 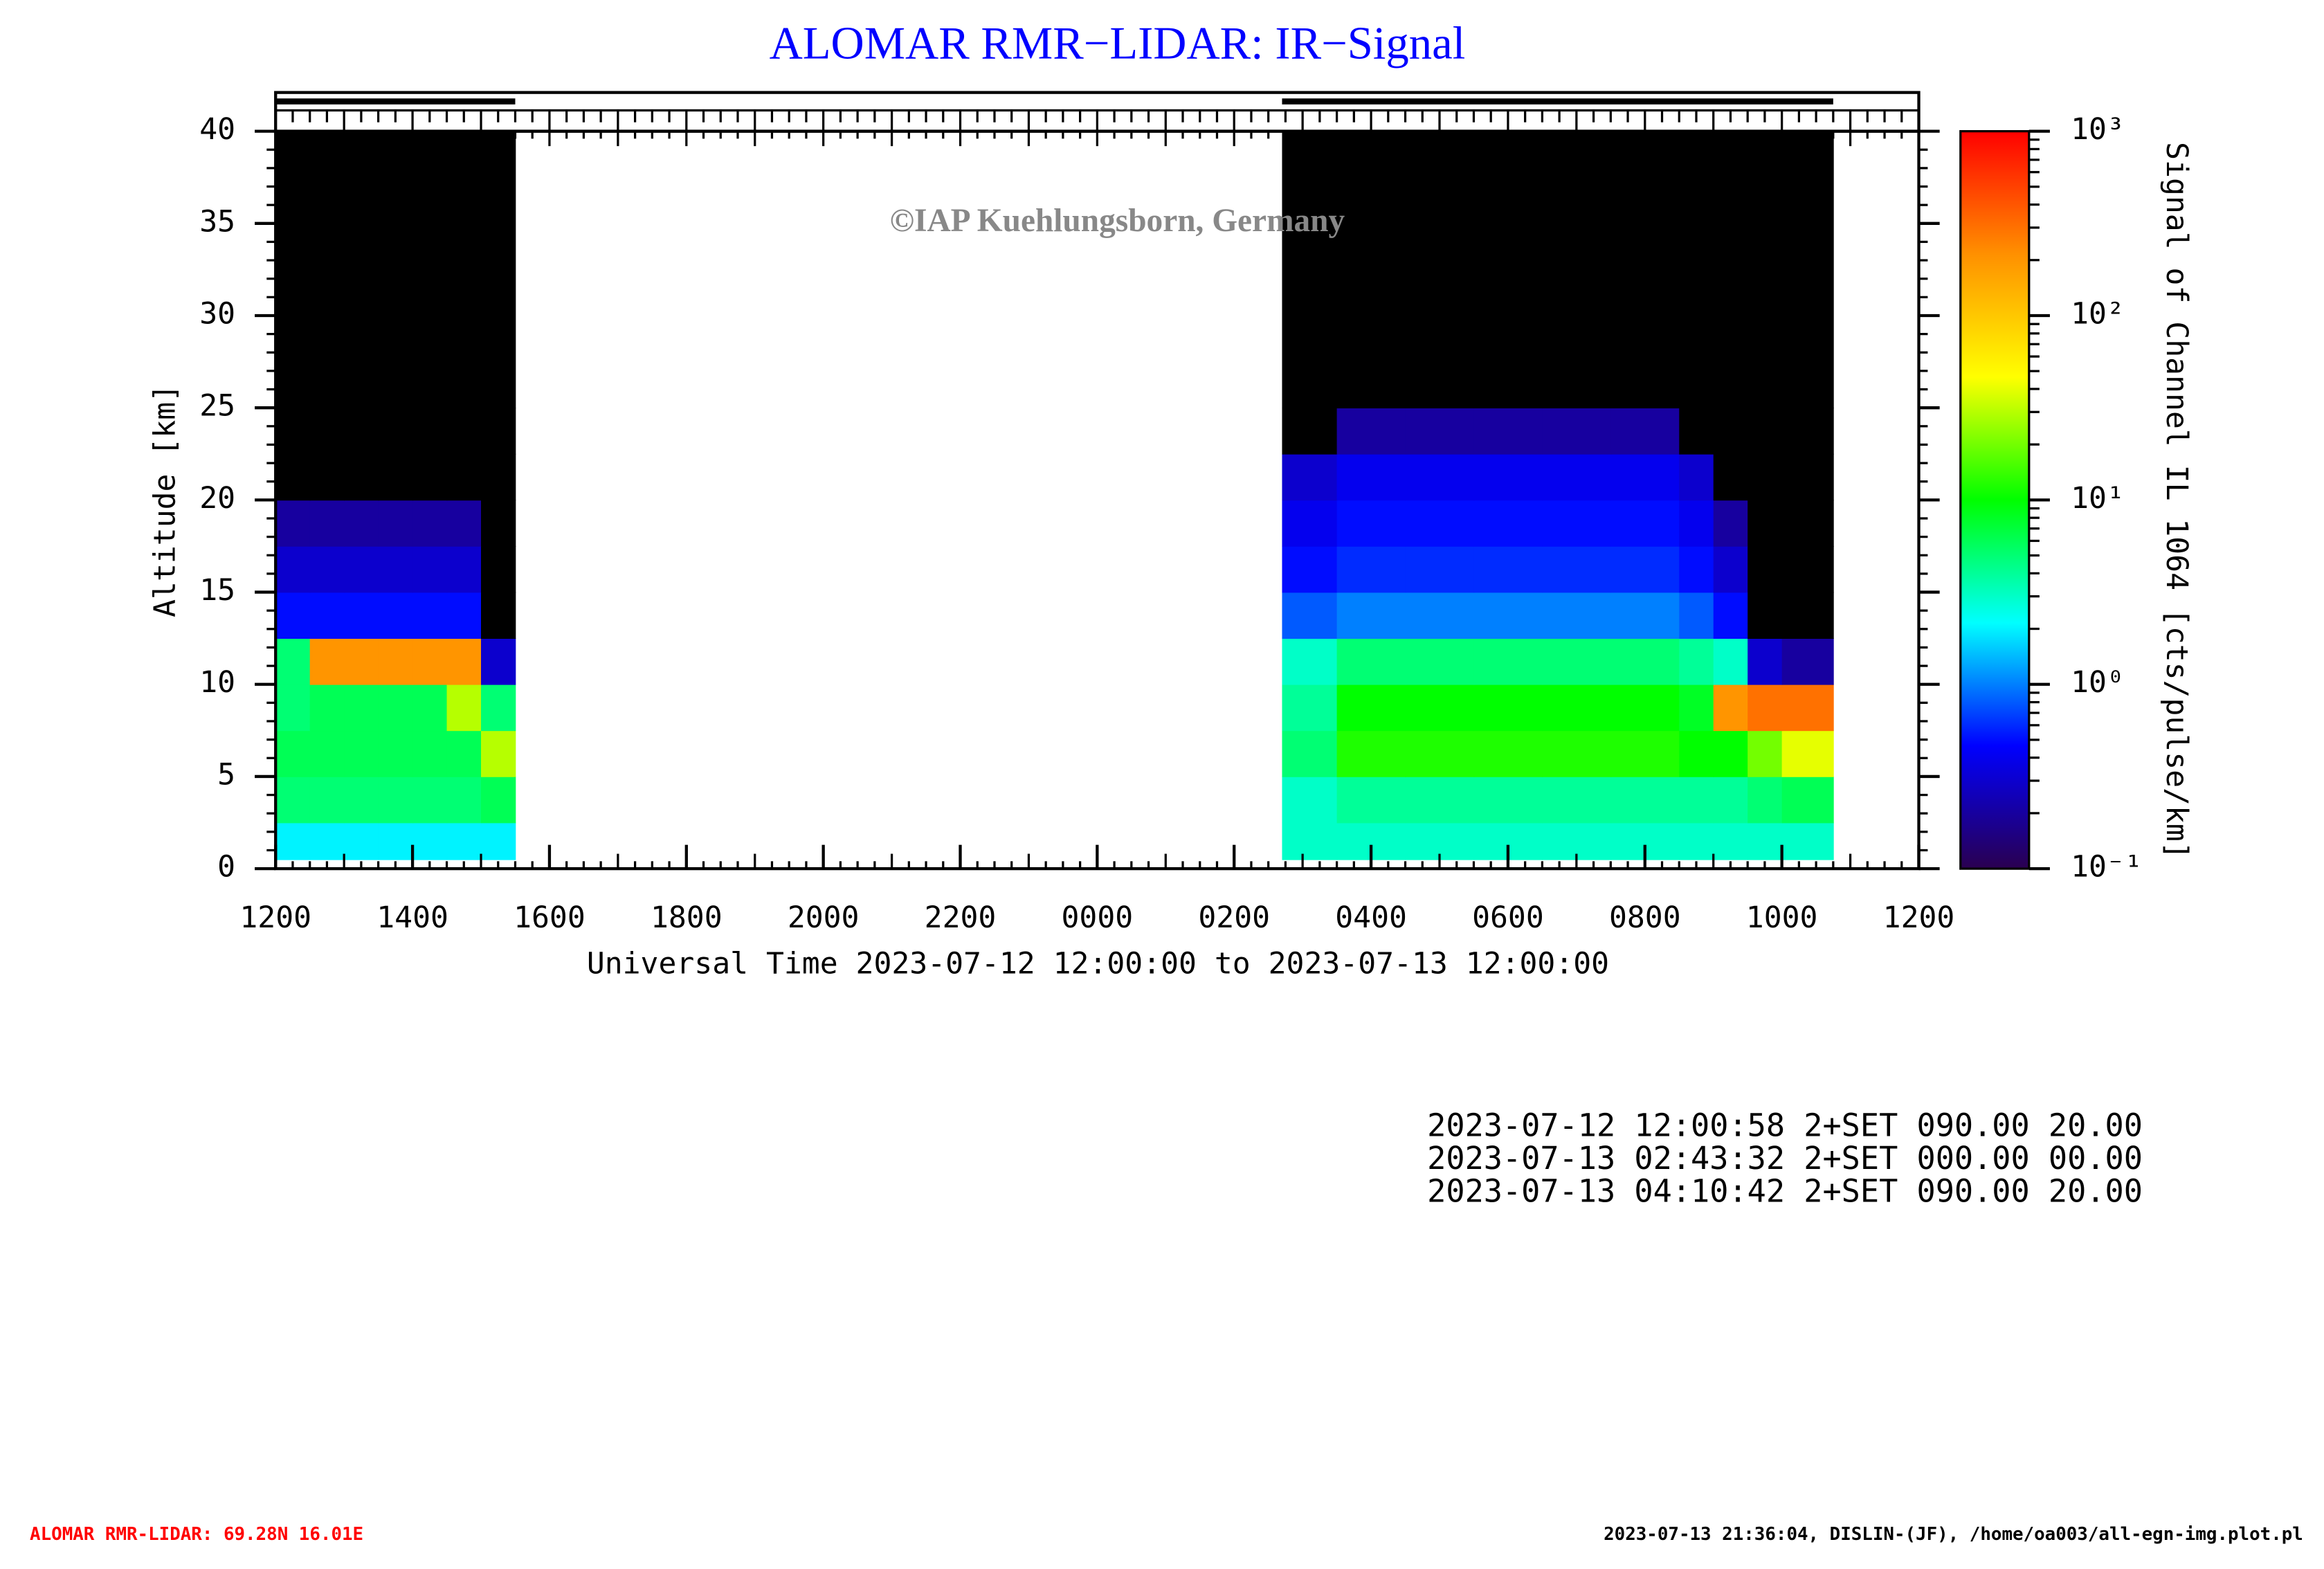 I want to click on x-tick-label: 1600, so click(x=549, y=917).